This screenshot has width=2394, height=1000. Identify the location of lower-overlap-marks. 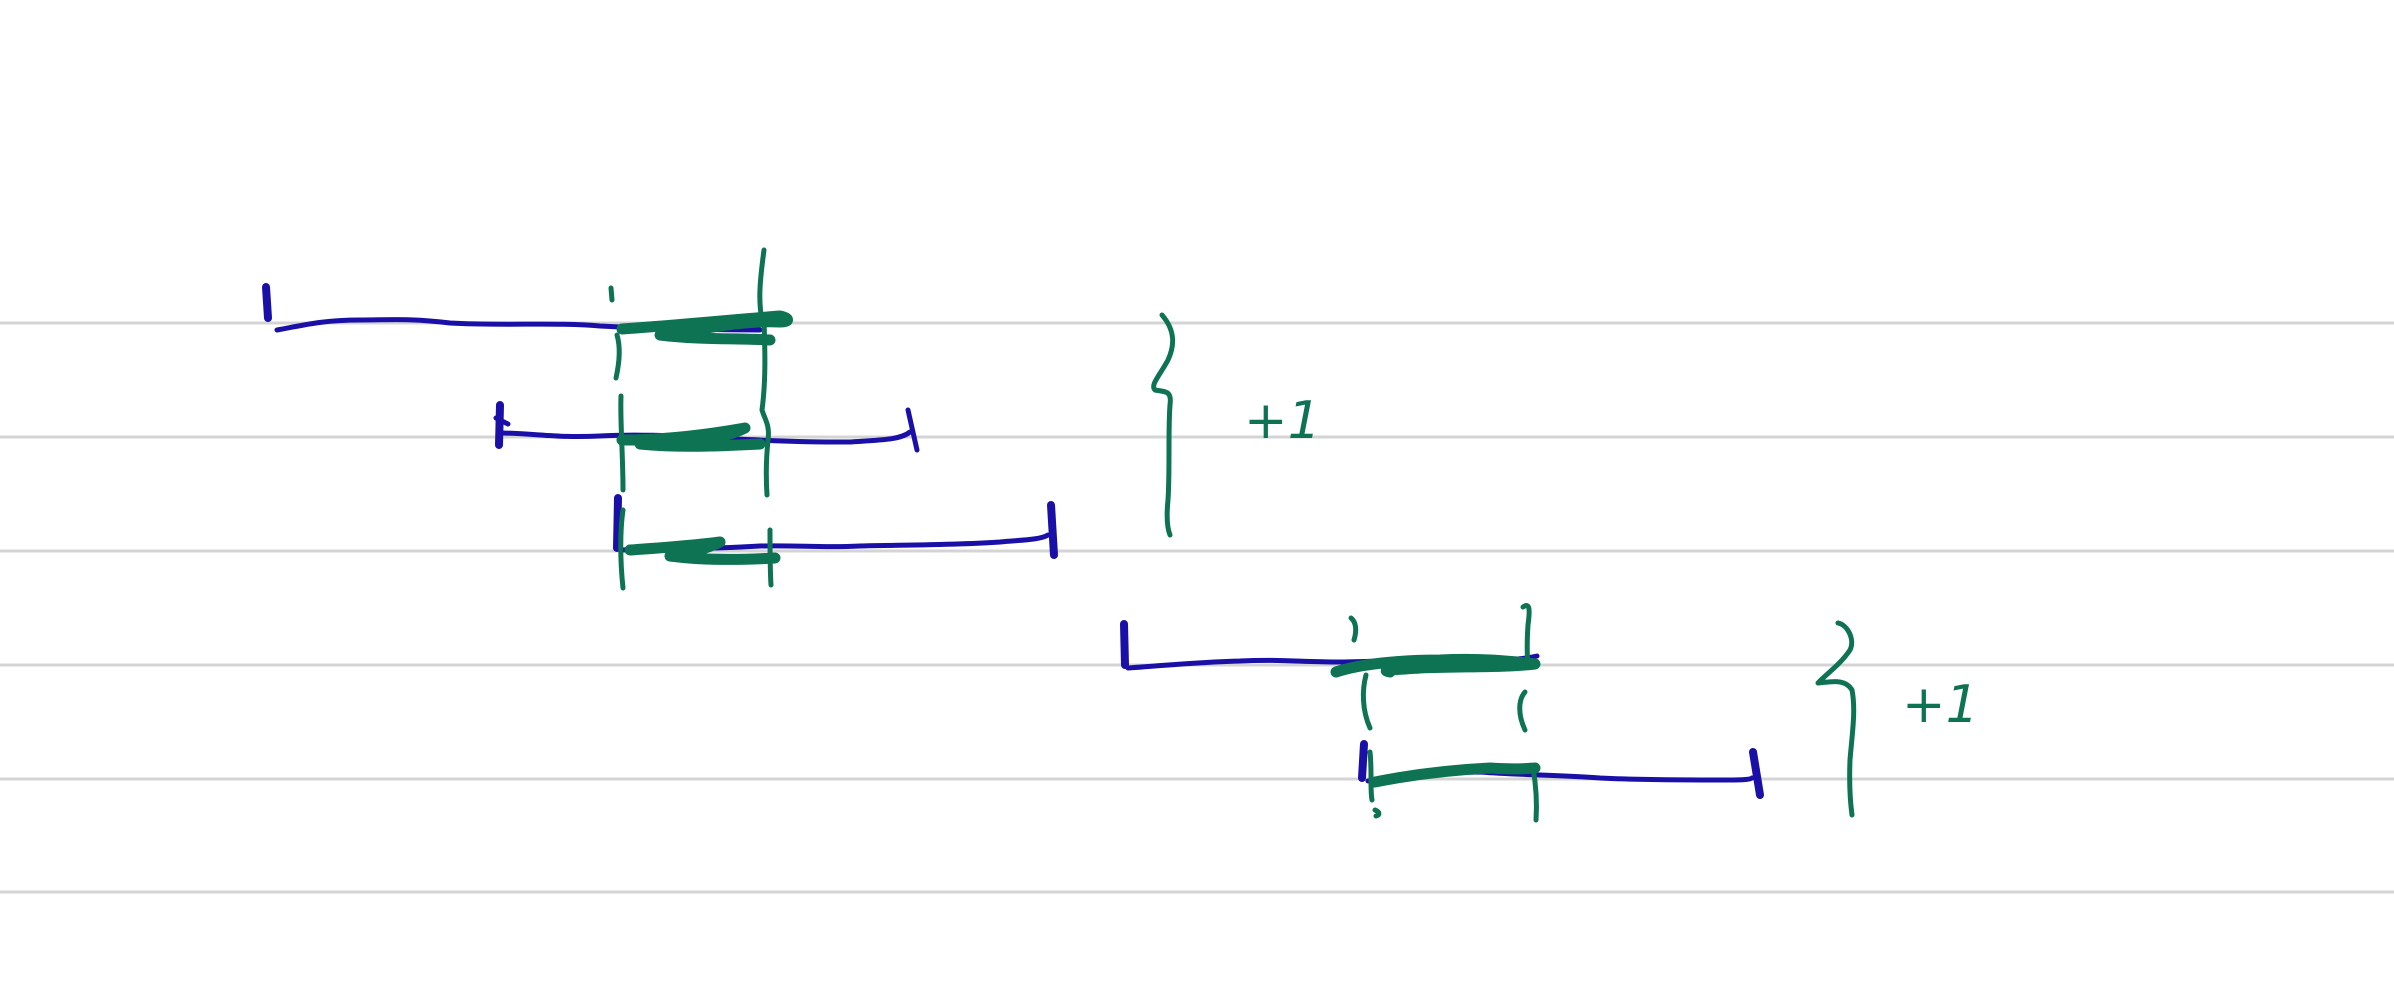
(1435, 713).